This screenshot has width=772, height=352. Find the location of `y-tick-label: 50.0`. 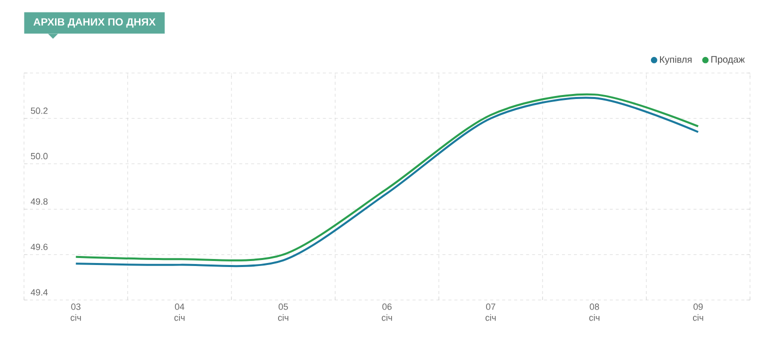

y-tick-label: 50.0 is located at coordinates (39, 156).